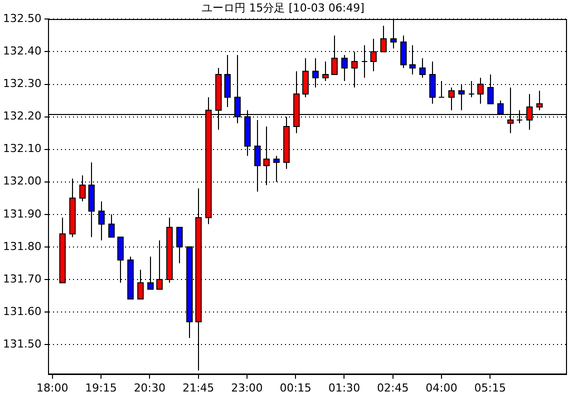 The image size is (570, 398). I want to click on y-tick-label: 131.90, so click(22, 213).